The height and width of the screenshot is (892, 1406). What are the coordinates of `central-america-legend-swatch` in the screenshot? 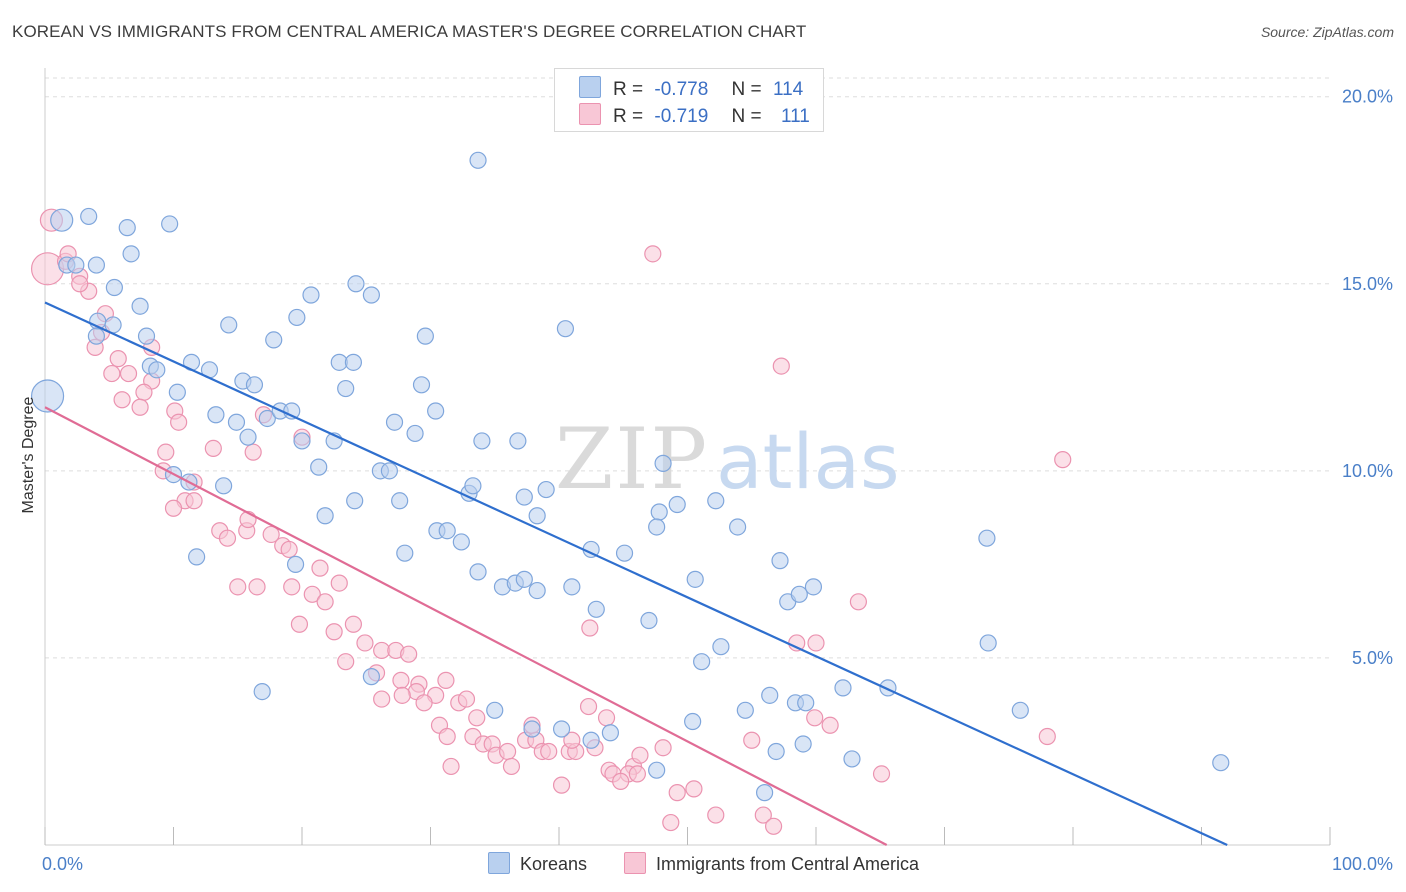 It's located at (635, 863).